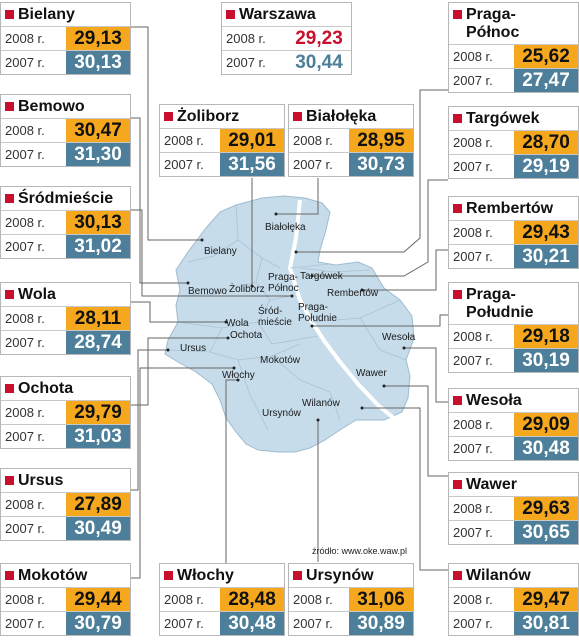 The image size is (579, 640). I want to click on value-2007: 30,81, so click(546, 623).